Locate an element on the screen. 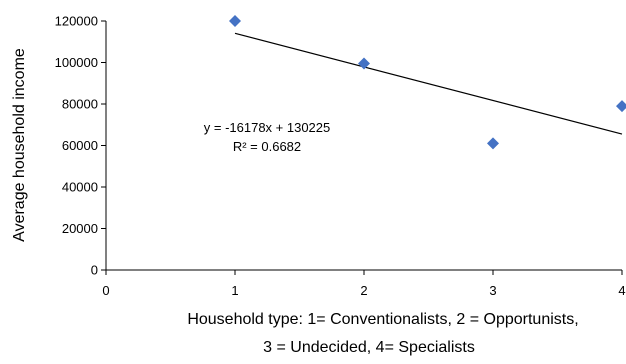 Image resolution: width=626 pixels, height=364 pixels. y-axis-title: Average household income is located at coordinates (19, 145).